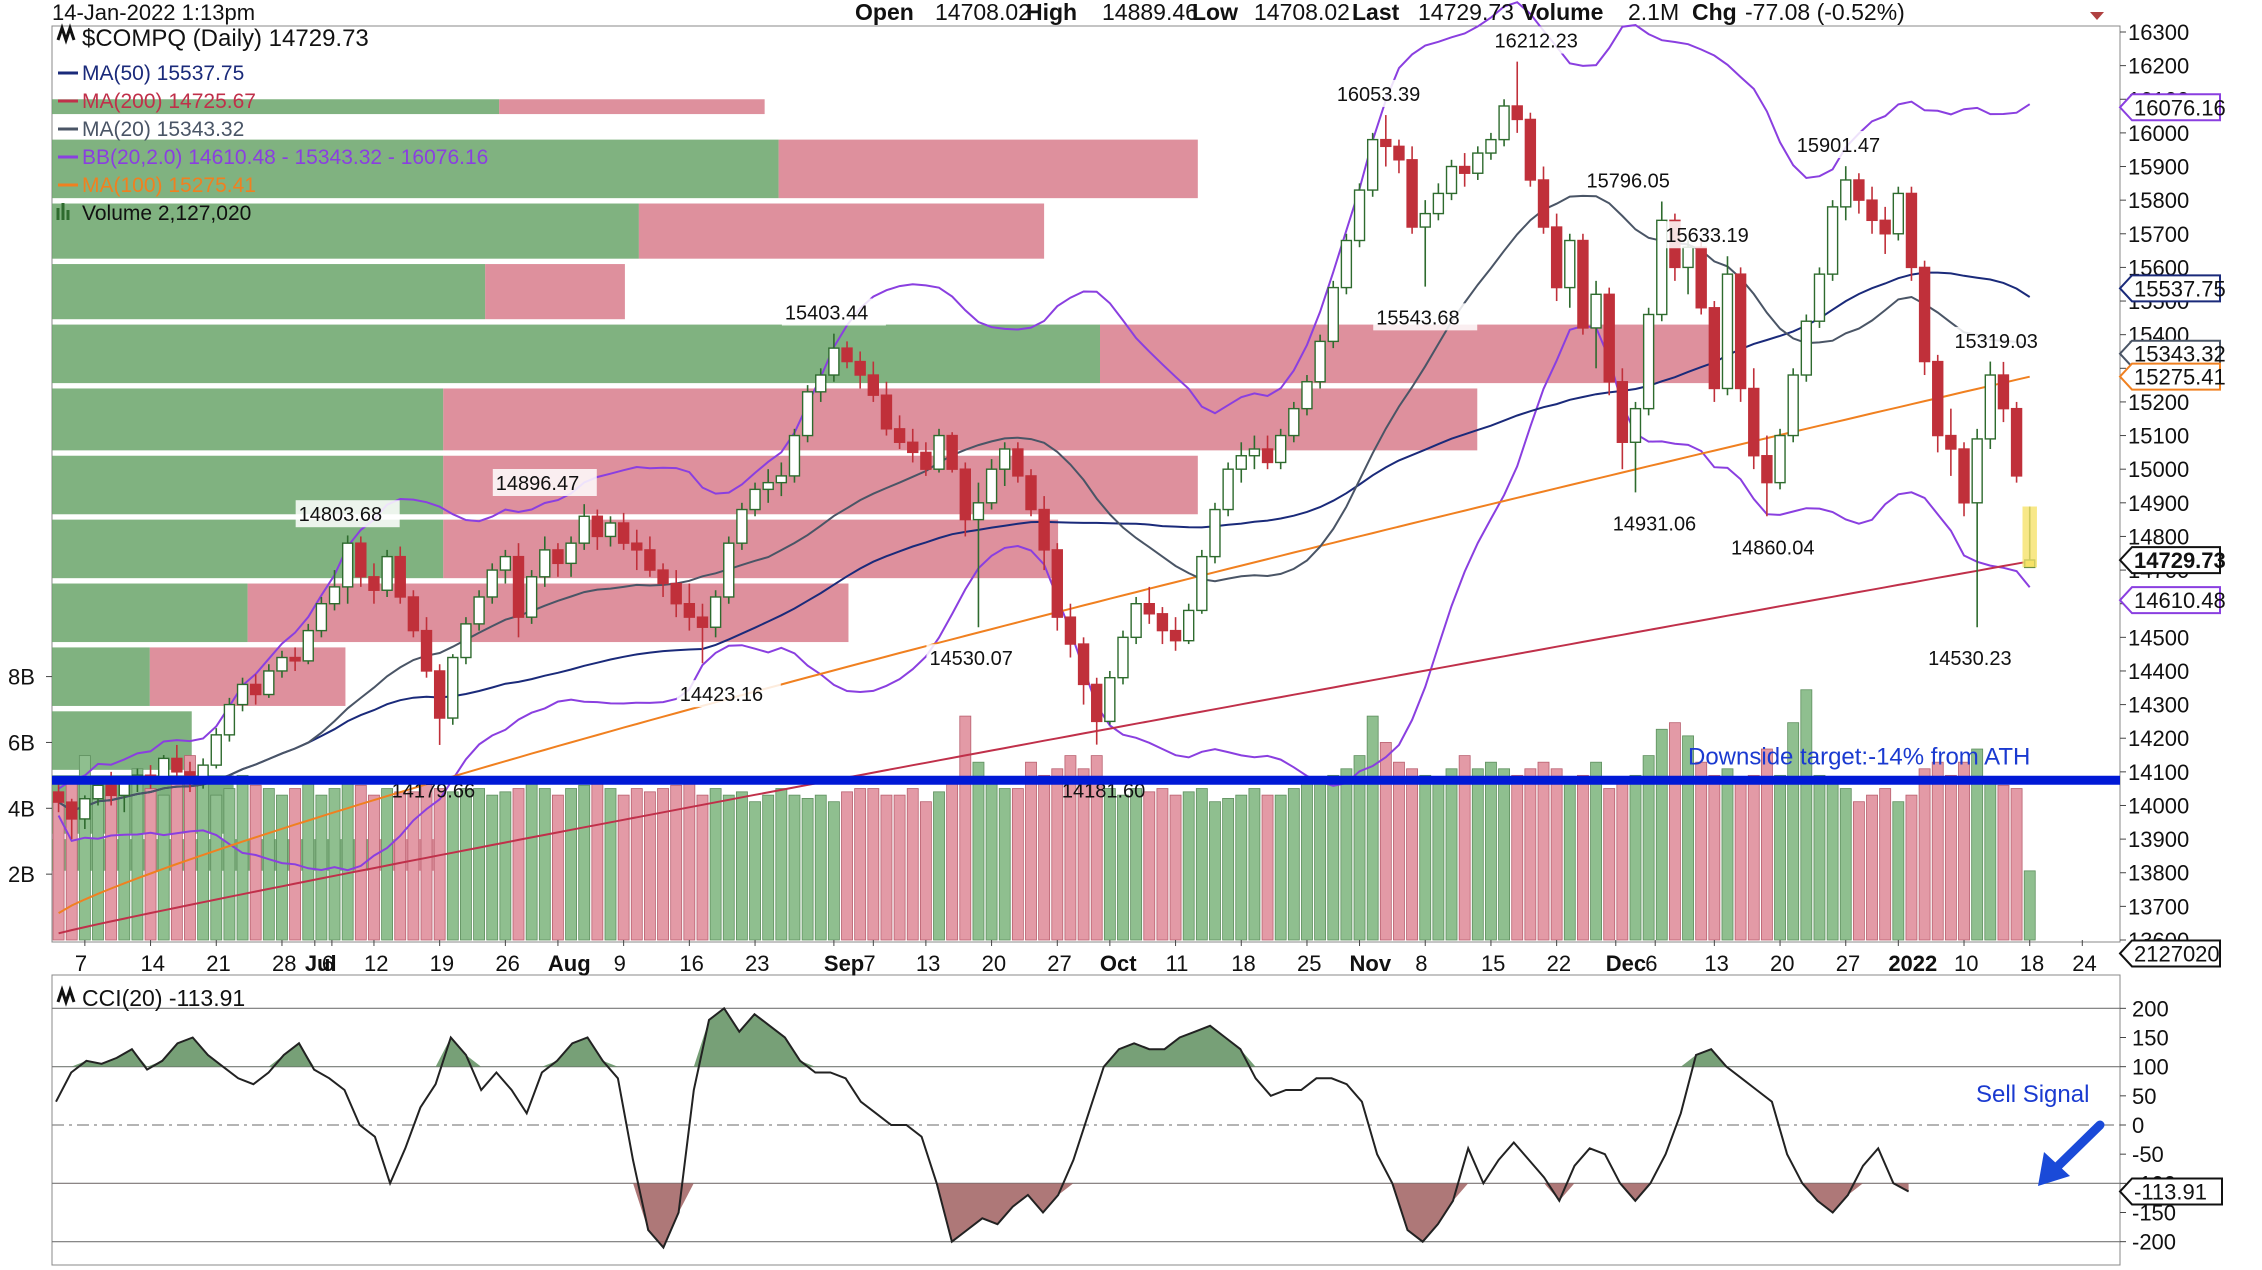  What do you see at coordinates (1654, 524) in the screenshot?
I see `price-callout: 14931.06` at bounding box center [1654, 524].